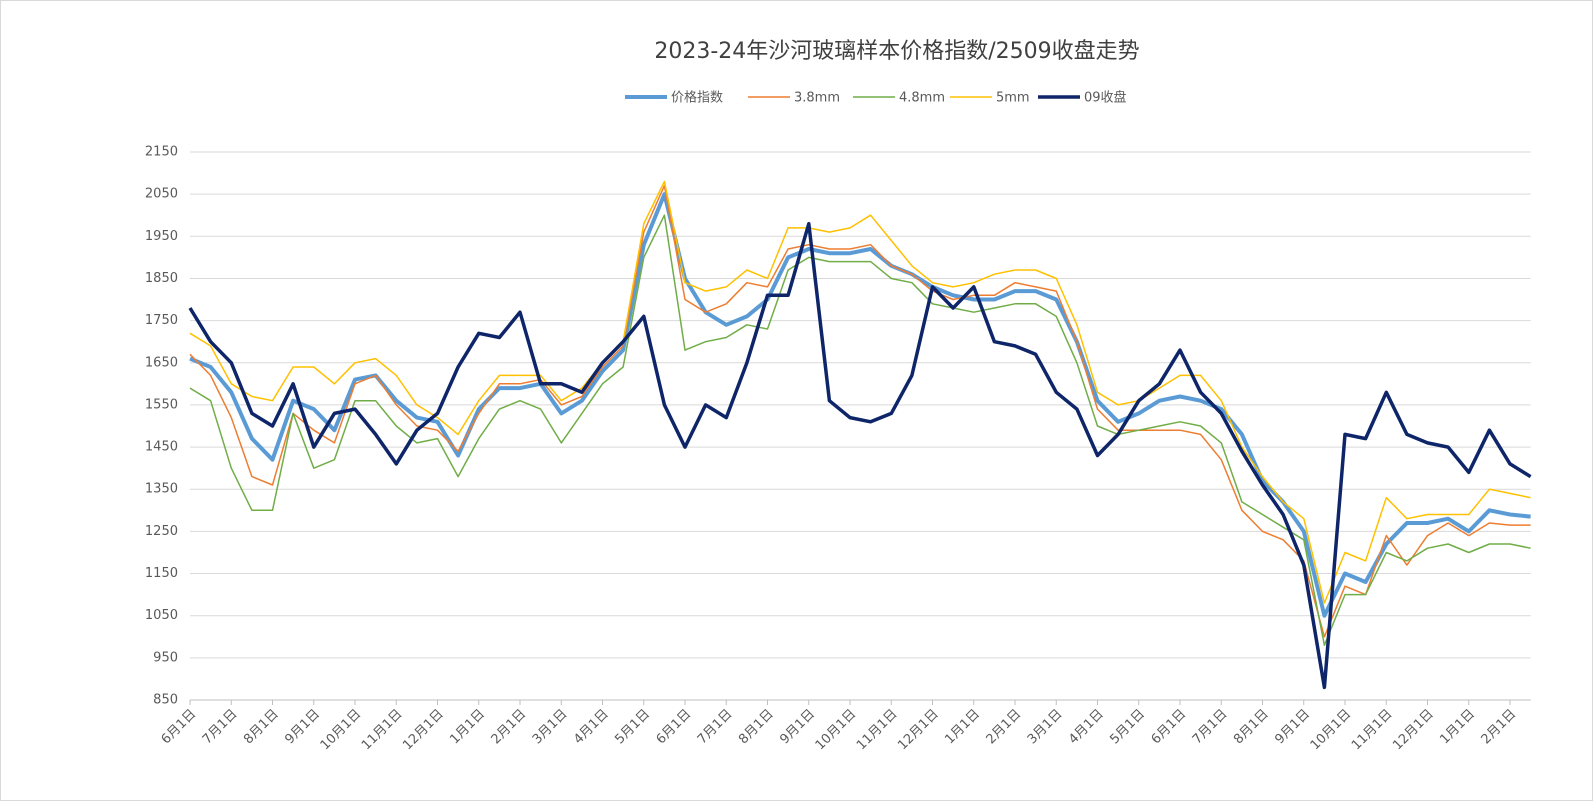  What do you see at coordinates (161, 236) in the screenshot?
I see `y-tick-label: 1950` at bounding box center [161, 236].